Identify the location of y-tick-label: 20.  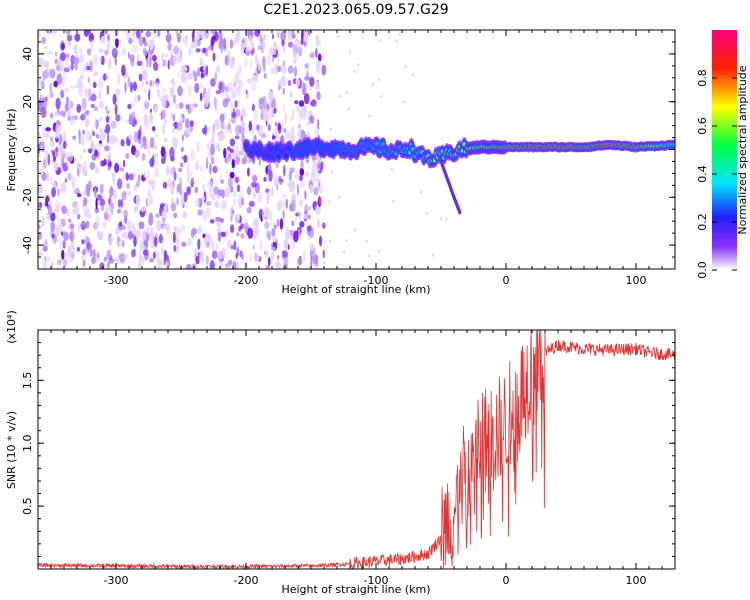
(27, 102).